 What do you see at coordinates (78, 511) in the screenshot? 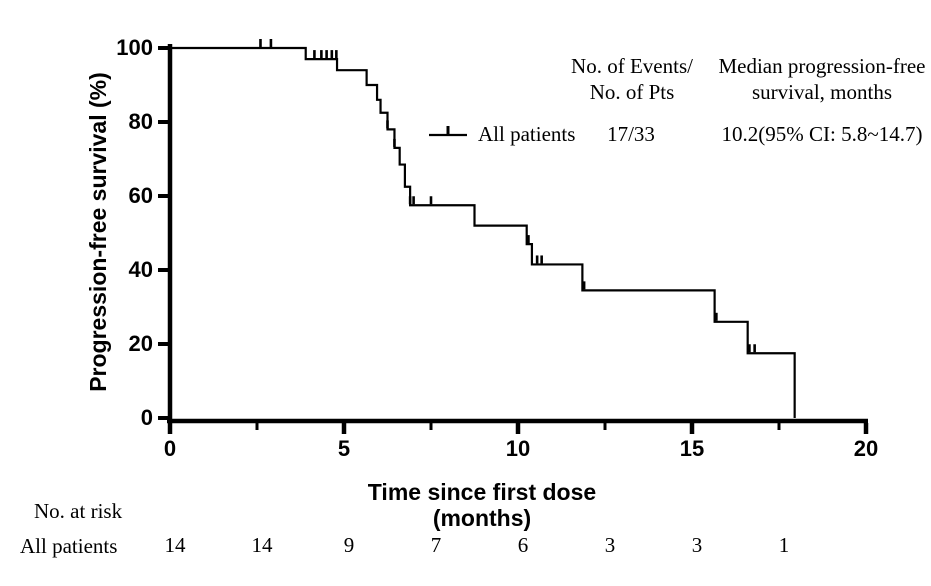
I see `risk-table-title: No. at risk` at bounding box center [78, 511].